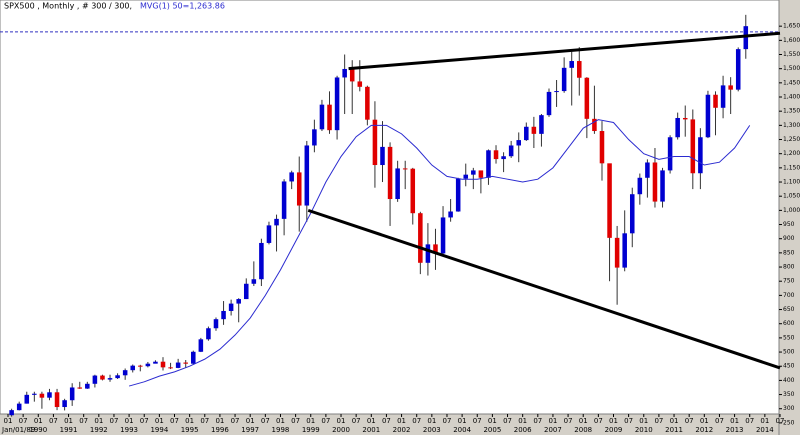  Describe the element at coordinates (765, 430) in the screenshot. I see `year-label: 2014` at that location.